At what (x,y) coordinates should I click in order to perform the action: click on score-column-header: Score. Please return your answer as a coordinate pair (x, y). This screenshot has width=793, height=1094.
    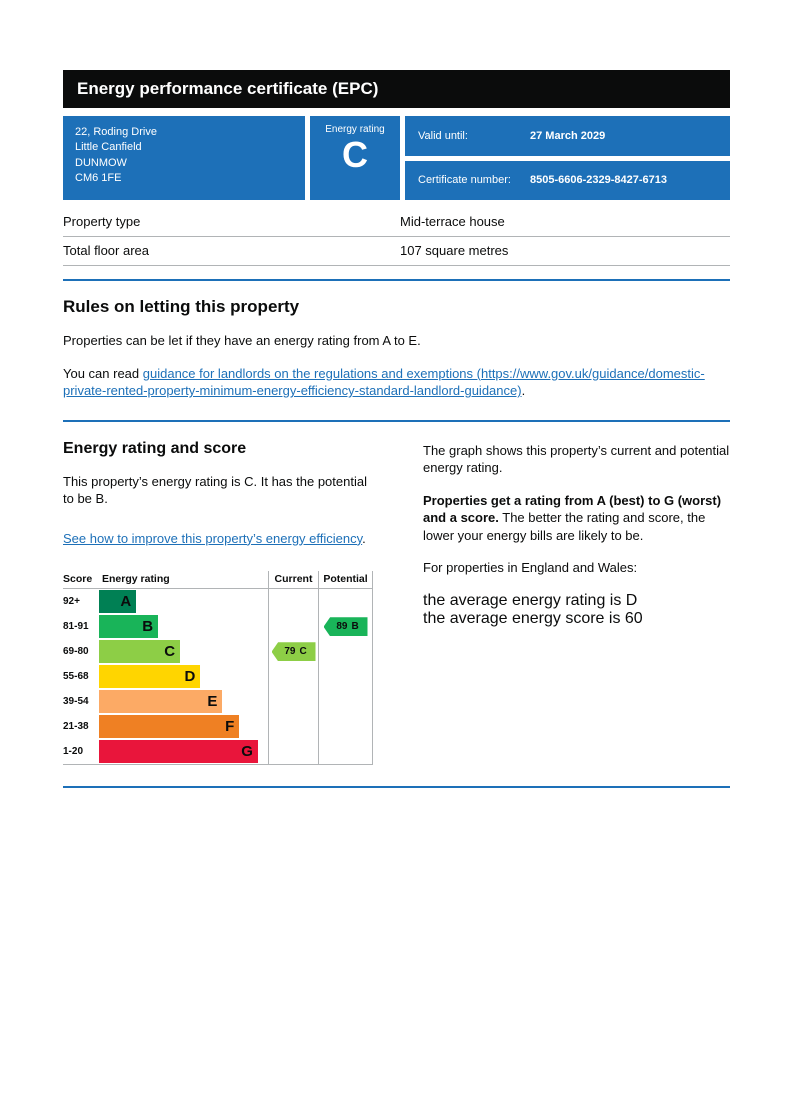
    Looking at the image, I should click on (78, 579).